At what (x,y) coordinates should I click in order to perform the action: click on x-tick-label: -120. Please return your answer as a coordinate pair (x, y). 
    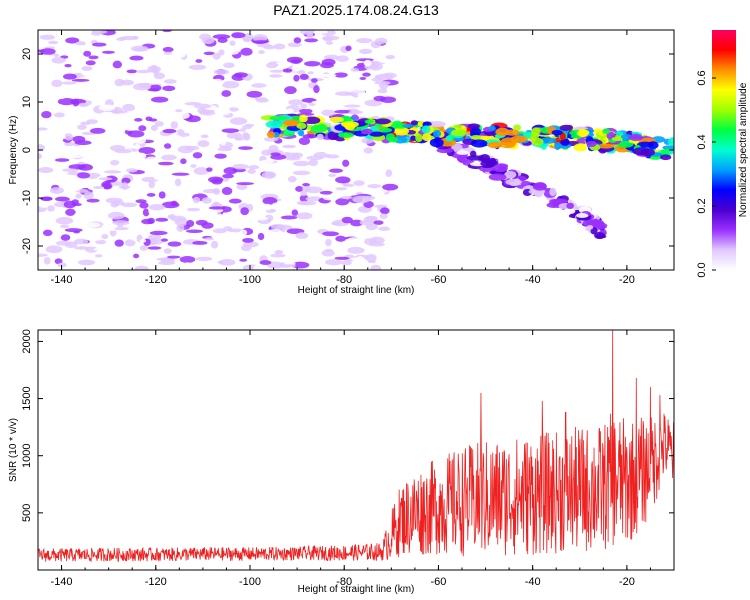
    Looking at the image, I should click on (156, 280).